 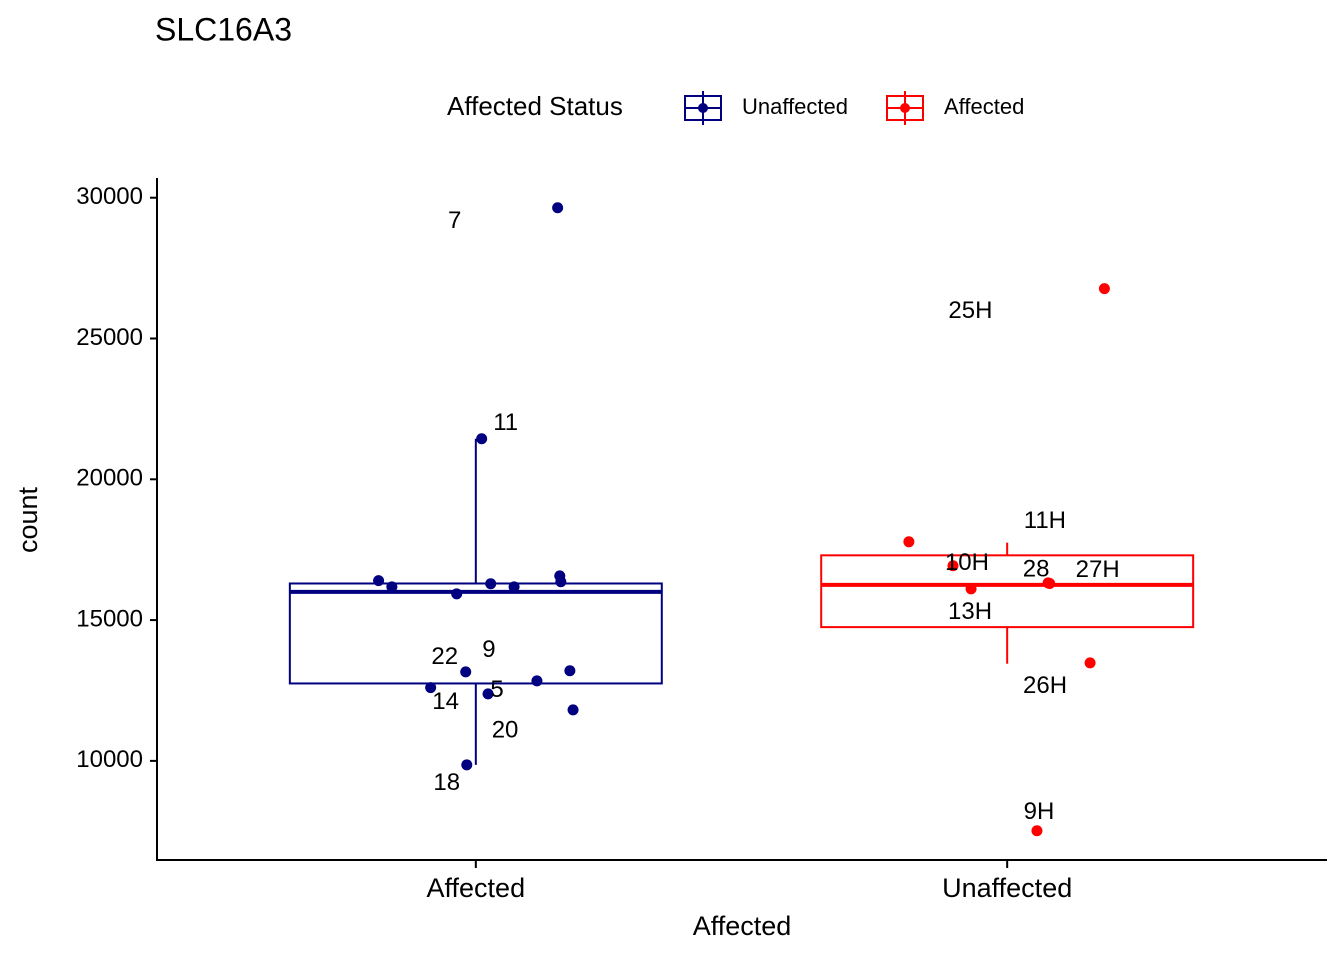 I want to click on point-label: 14, so click(x=445, y=701).